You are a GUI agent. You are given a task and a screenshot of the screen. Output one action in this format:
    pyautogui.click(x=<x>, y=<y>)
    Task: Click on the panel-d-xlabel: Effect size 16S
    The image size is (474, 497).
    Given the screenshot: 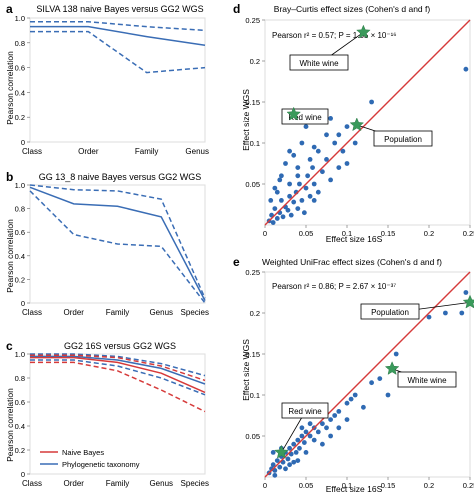 What is the action you would take?
    pyautogui.click(x=354, y=239)
    